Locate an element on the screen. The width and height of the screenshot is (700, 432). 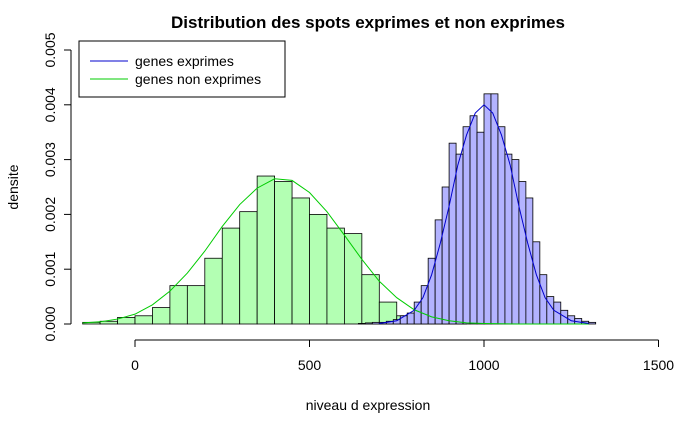
x-tick-label-2: 1000 is located at coordinates (483, 365).